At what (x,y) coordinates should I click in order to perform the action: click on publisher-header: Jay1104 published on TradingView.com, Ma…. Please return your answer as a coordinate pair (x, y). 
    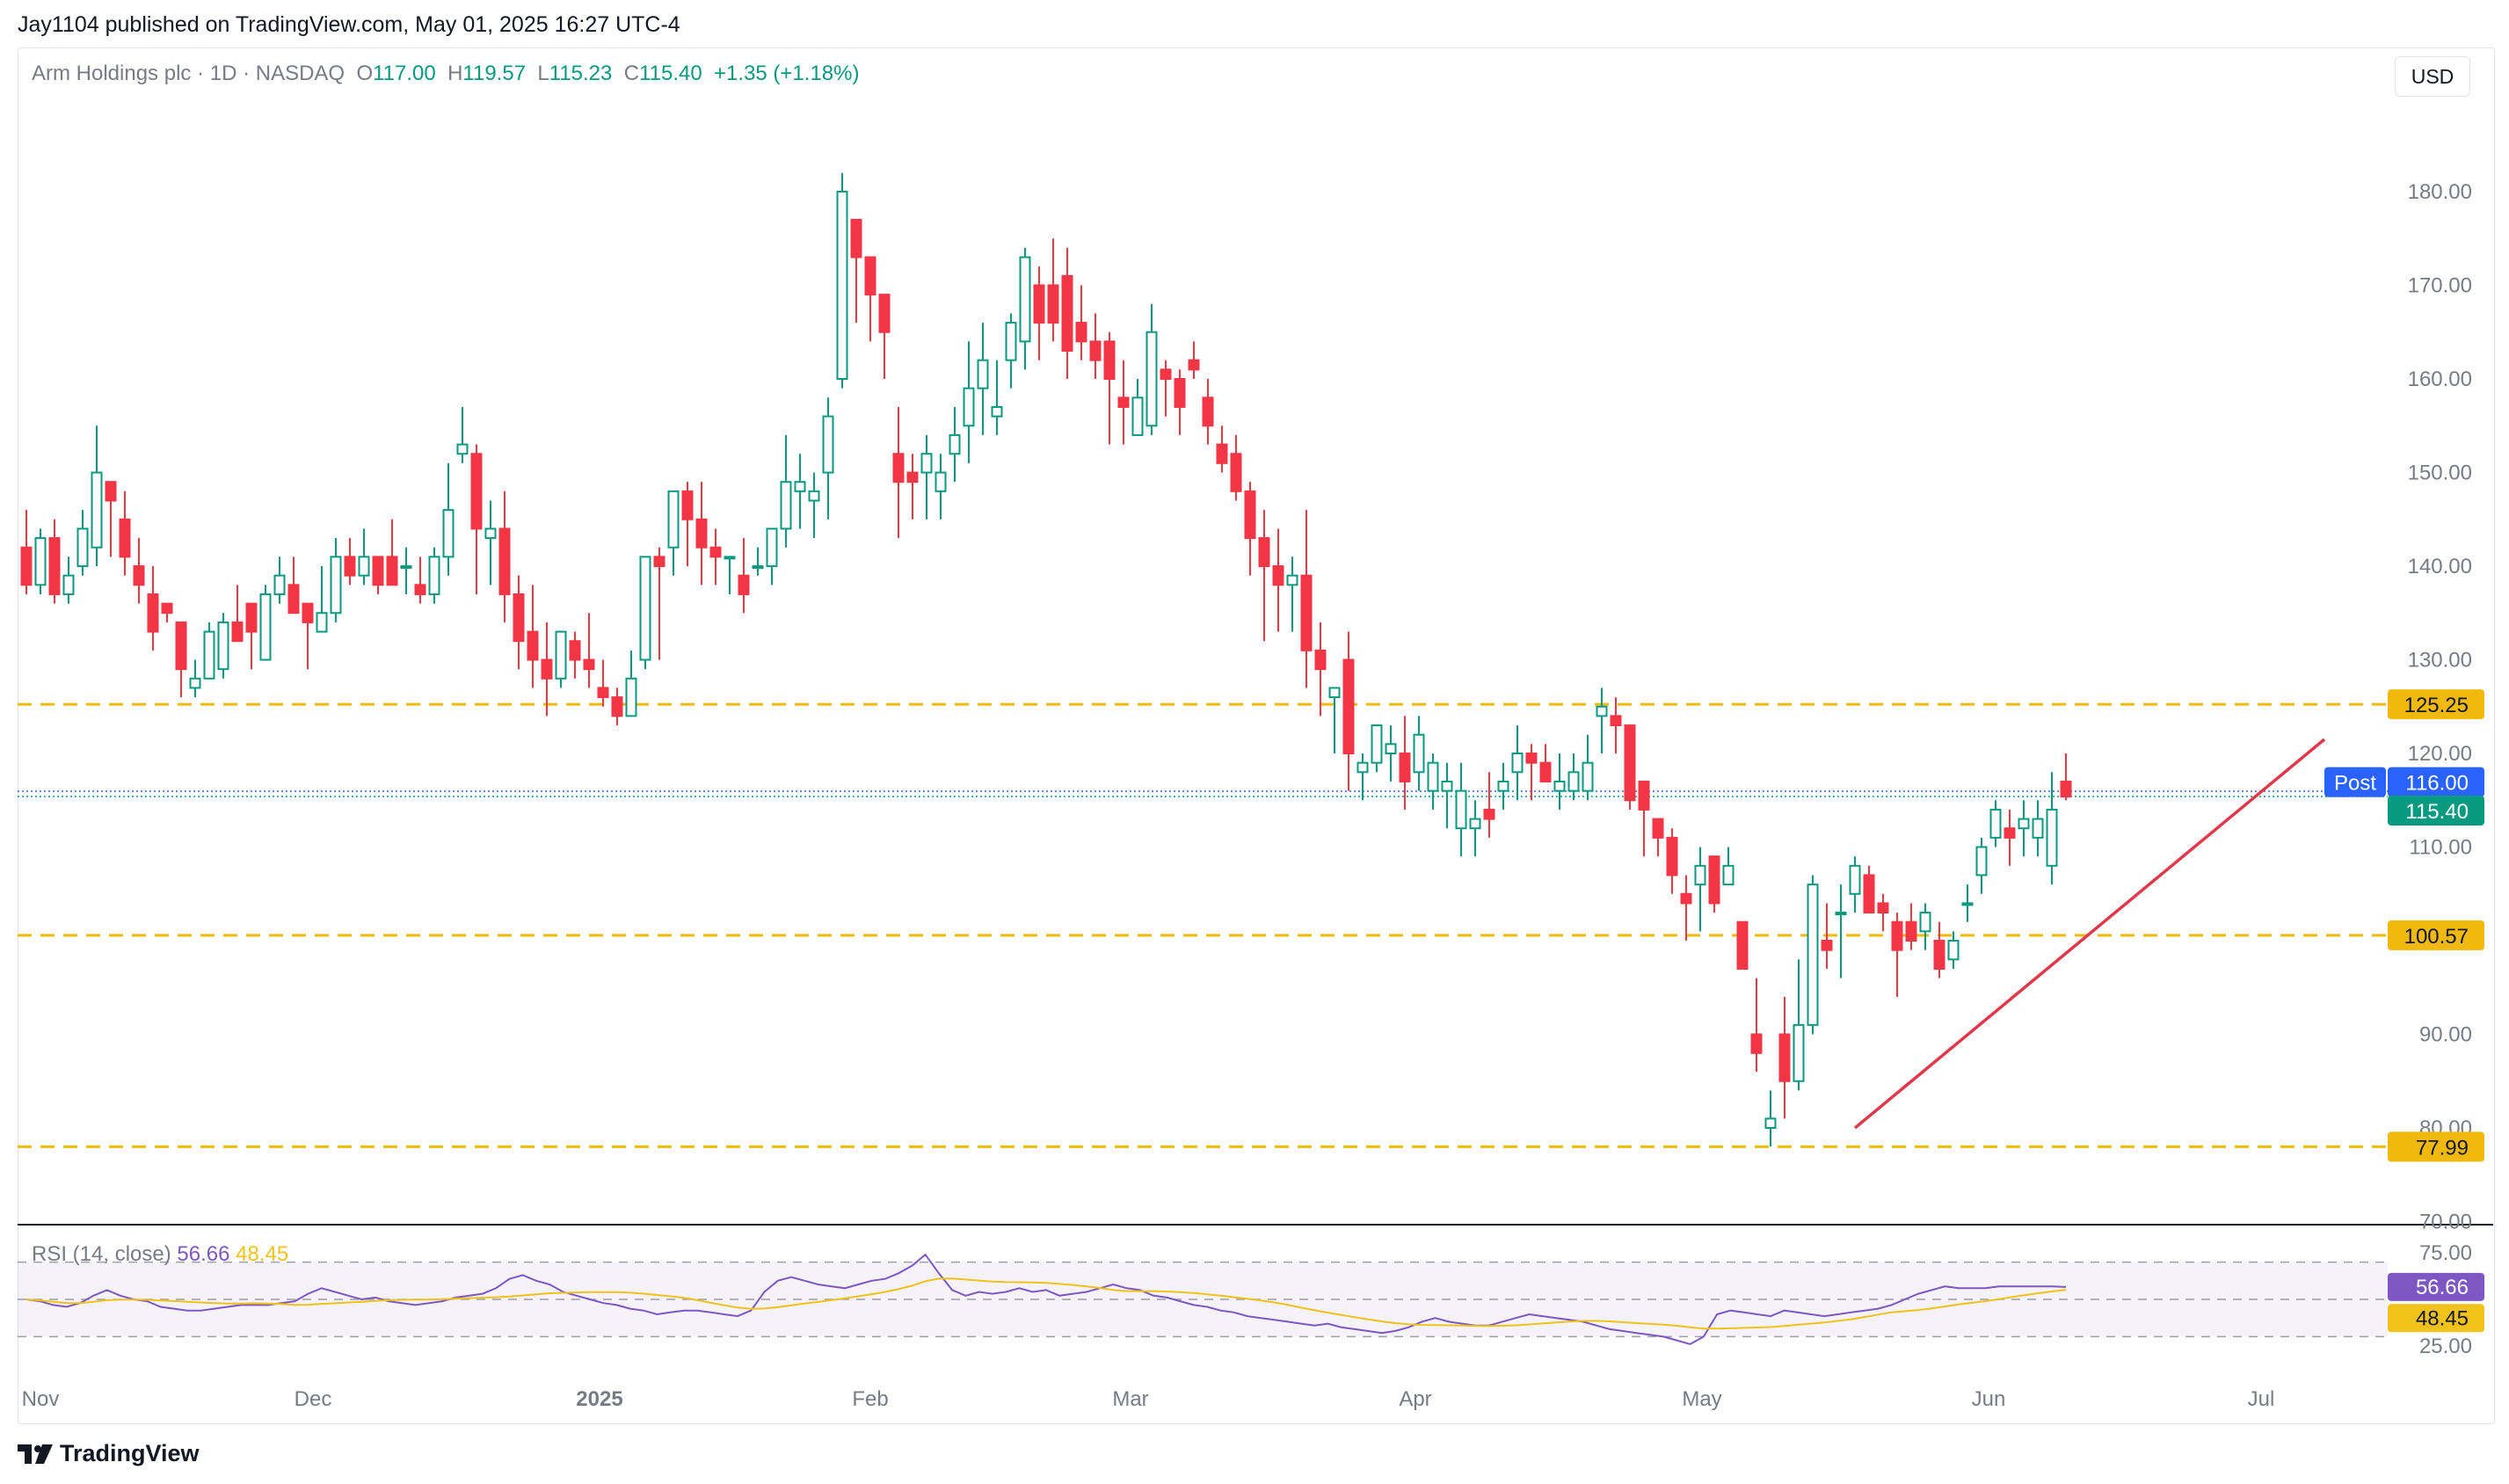
    Looking at the image, I should click on (349, 25).